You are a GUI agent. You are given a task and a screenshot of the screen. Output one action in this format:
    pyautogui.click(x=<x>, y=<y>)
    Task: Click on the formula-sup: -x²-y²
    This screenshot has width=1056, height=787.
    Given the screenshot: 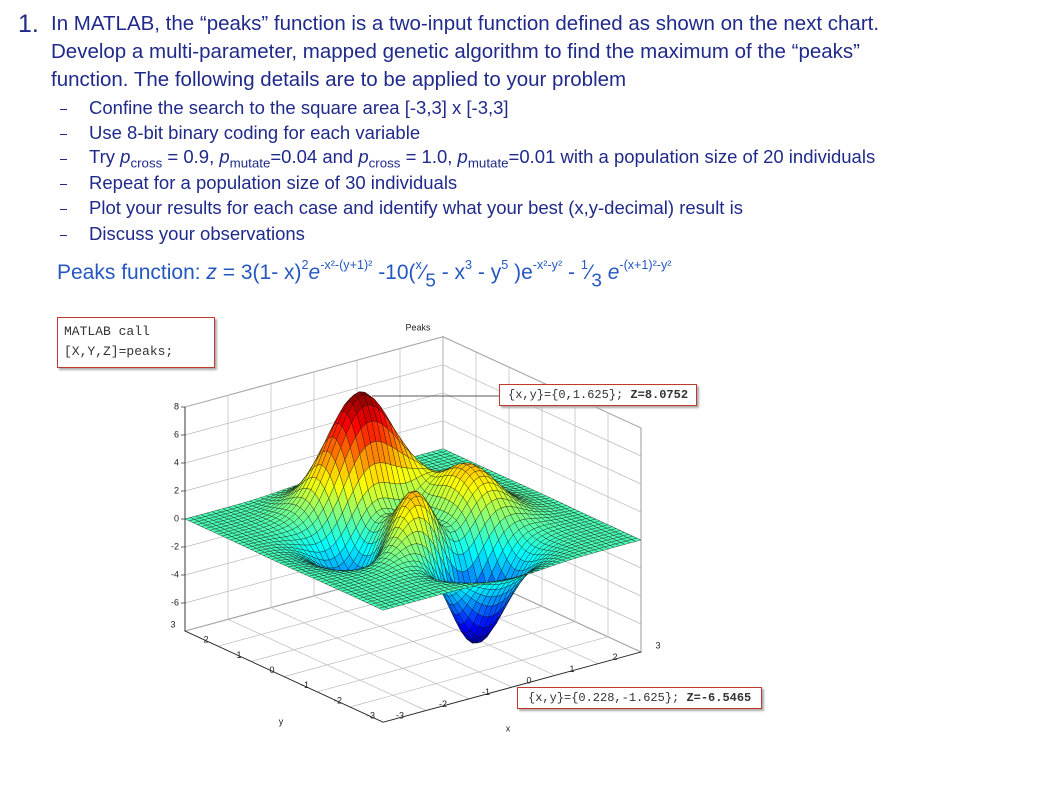 What is the action you would take?
    pyautogui.click(x=547, y=265)
    